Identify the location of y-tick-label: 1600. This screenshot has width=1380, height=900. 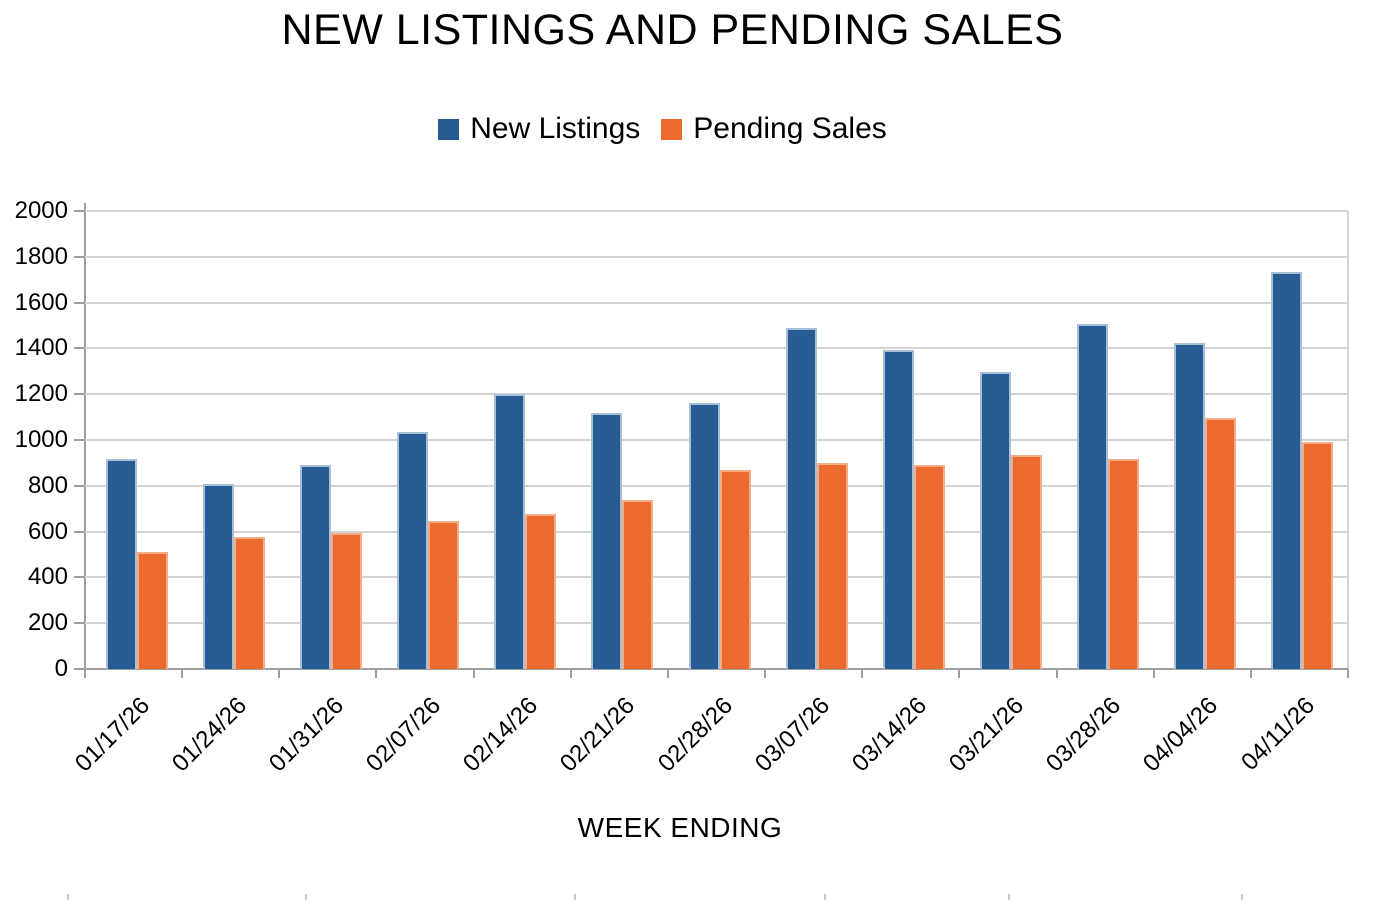
(41, 302).